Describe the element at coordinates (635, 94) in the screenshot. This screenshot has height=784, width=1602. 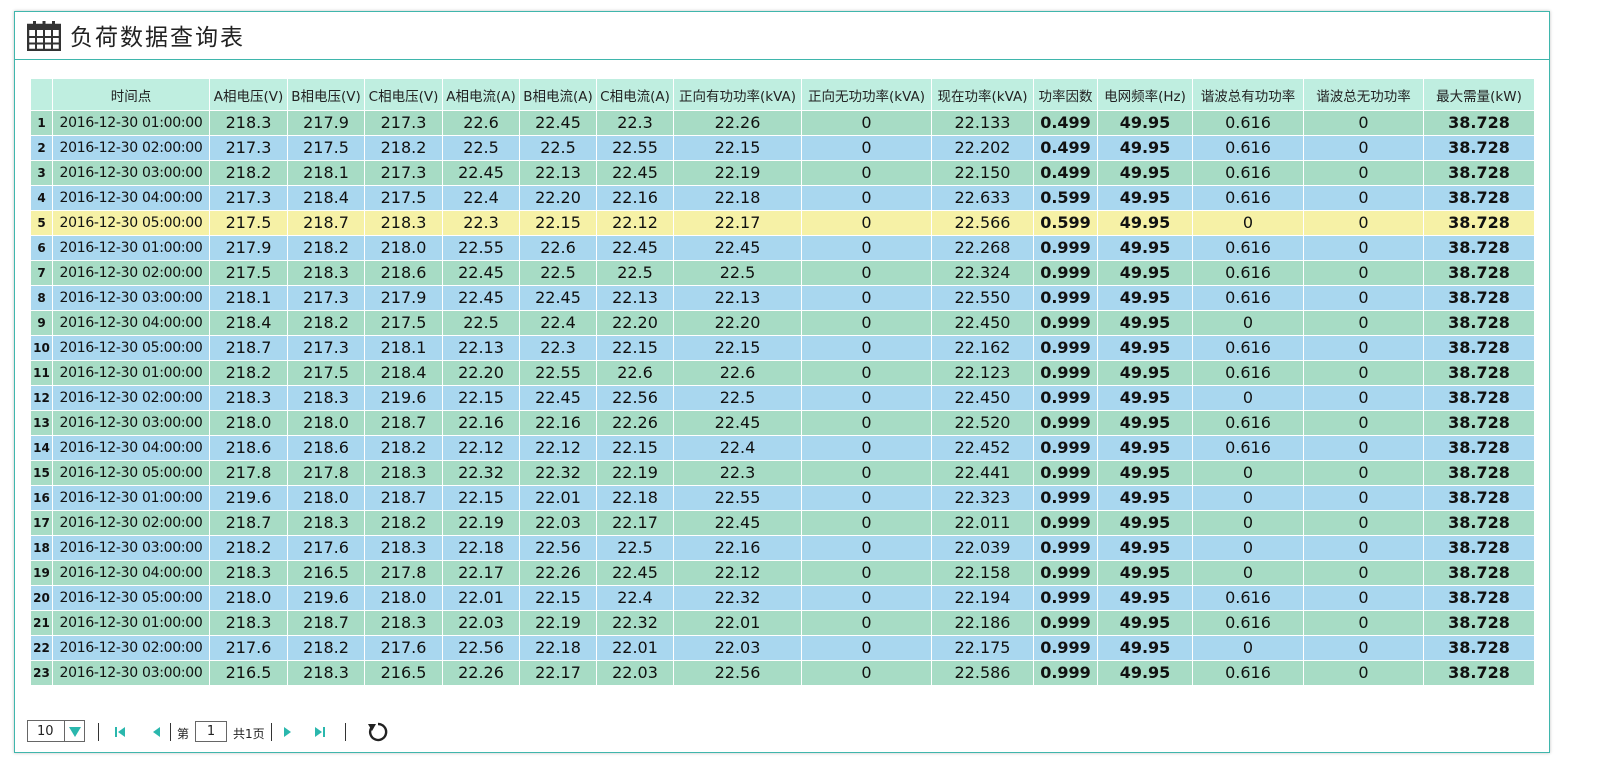
I see `column-header: C相电流(A)` at that location.